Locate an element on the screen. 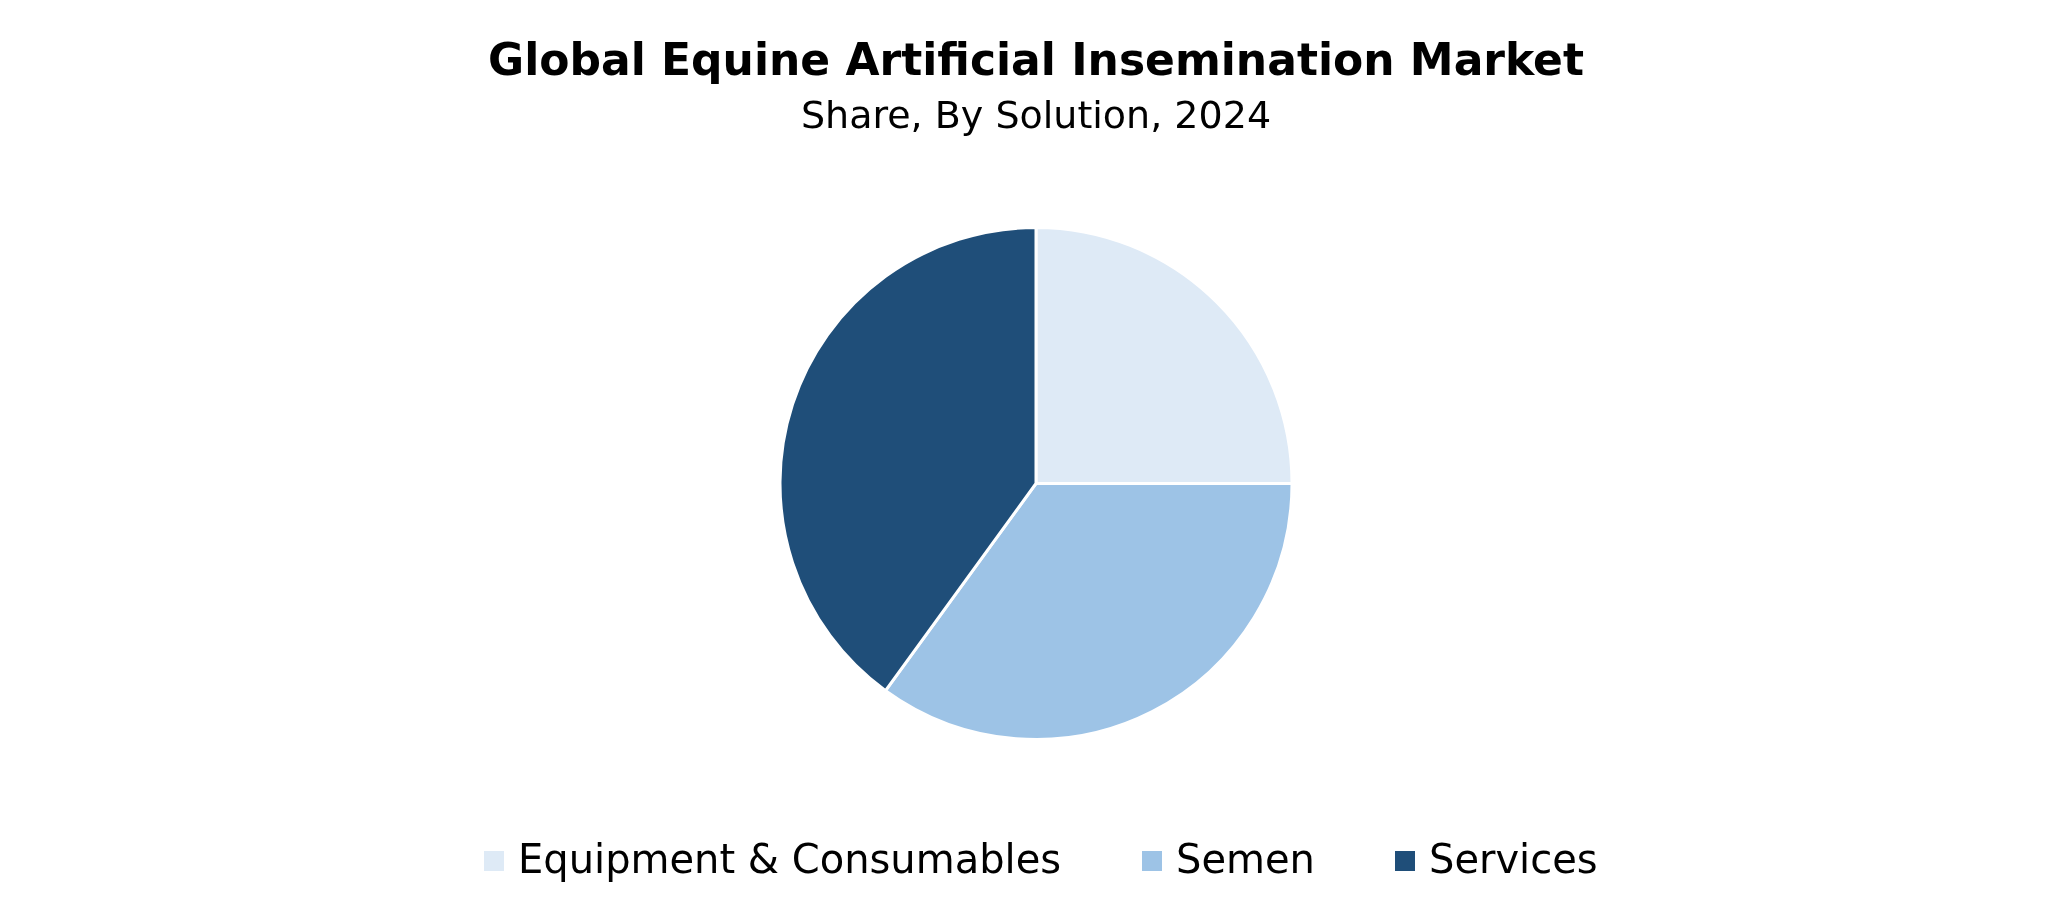  chart-subtitle: Share, By Solution, 2024 is located at coordinates (1036, 115).